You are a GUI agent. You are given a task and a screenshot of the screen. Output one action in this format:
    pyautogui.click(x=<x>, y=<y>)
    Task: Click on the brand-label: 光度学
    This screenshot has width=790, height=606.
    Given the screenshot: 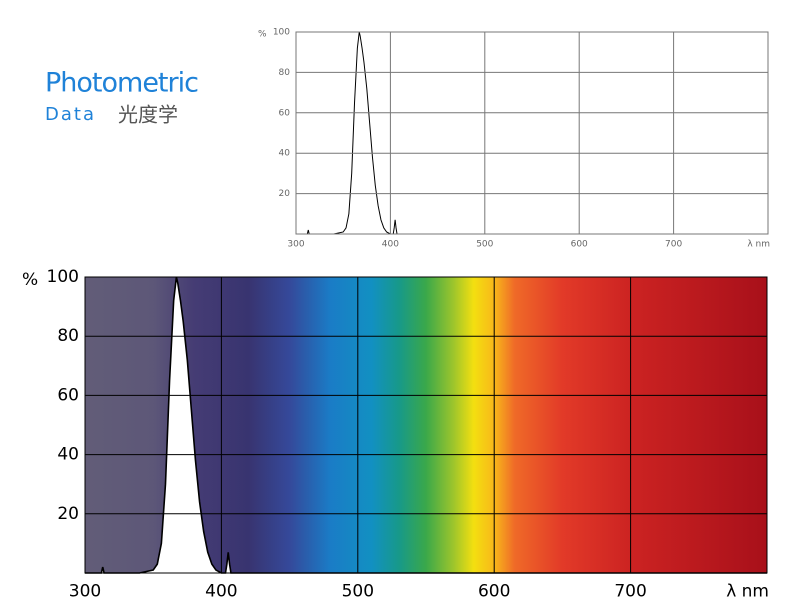 What is the action you would take?
    pyautogui.click(x=148, y=115)
    